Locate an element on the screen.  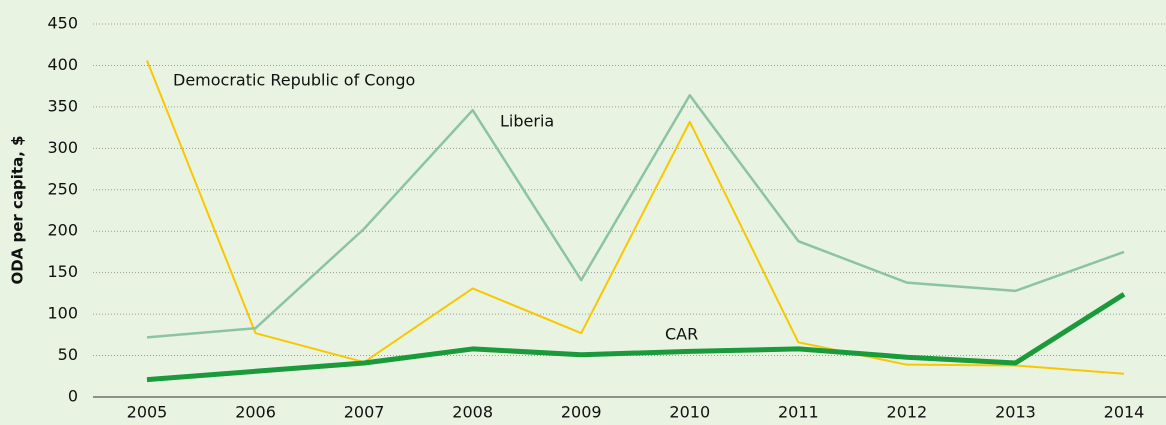
y-tick-label: 350 is located at coordinates (62, 105).